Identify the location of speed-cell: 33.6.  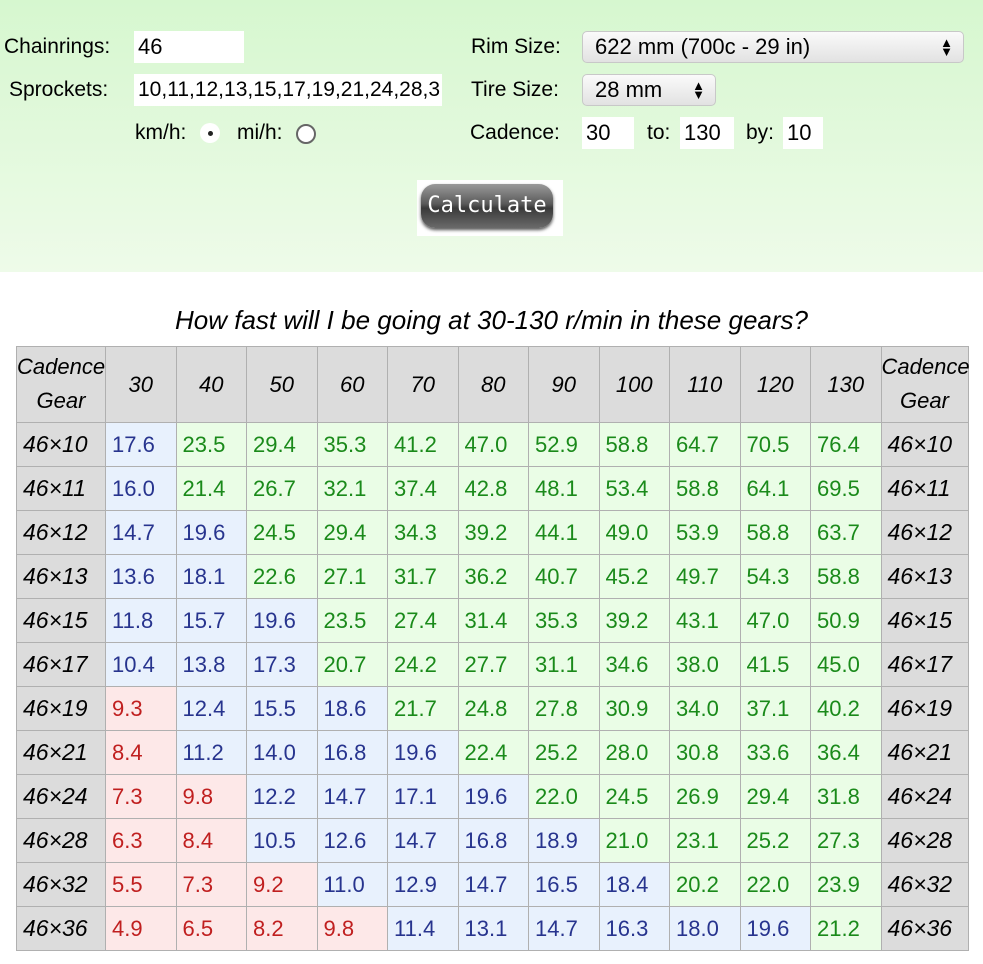
(775, 752).